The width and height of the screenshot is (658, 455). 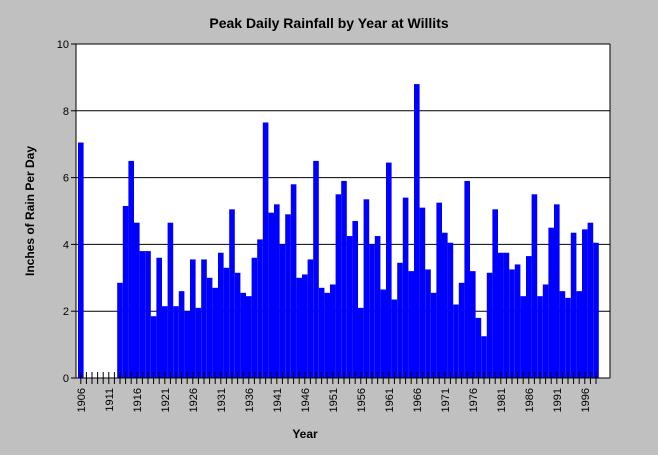 I want to click on x-tick-label: 1991, so click(x=558, y=400).